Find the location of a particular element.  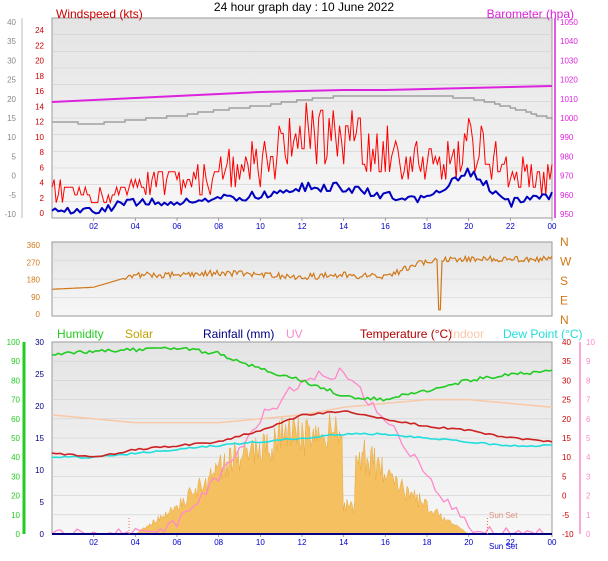

barometer-tick-label: 970 is located at coordinates (567, 176).